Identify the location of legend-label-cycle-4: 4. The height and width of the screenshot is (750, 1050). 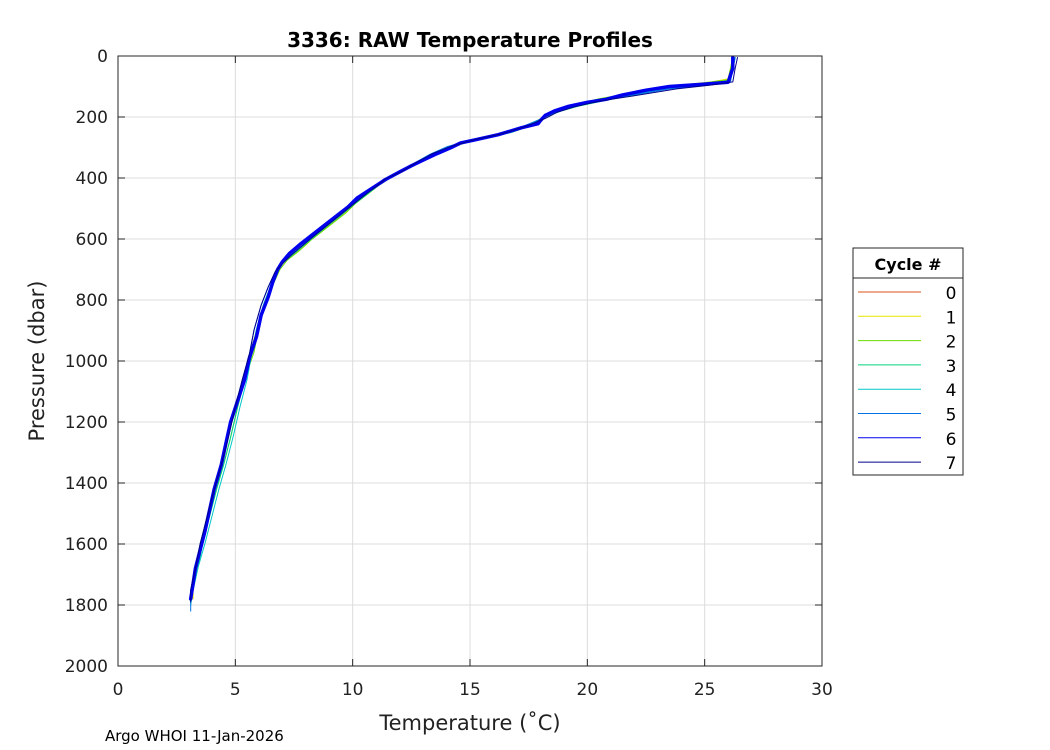
(951, 391).